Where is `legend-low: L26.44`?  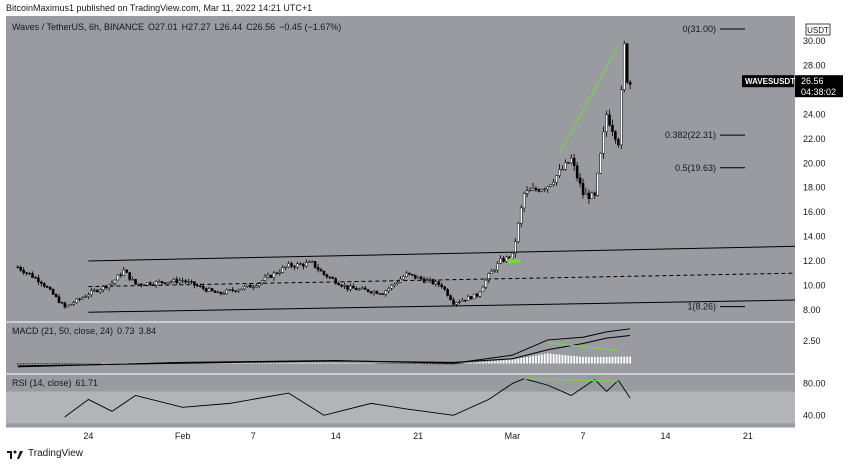 legend-low: L26.44 is located at coordinates (229, 27).